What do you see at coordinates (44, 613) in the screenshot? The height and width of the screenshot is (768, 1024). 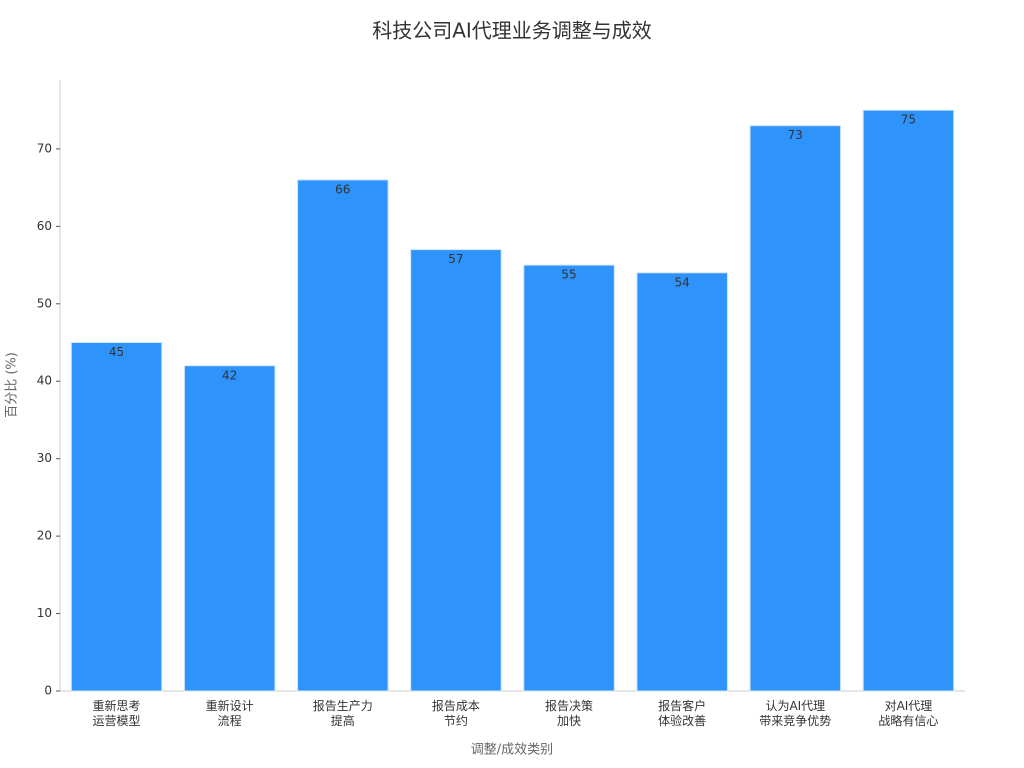 I see `y-tick-label: 10` at bounding box center [44, 613].